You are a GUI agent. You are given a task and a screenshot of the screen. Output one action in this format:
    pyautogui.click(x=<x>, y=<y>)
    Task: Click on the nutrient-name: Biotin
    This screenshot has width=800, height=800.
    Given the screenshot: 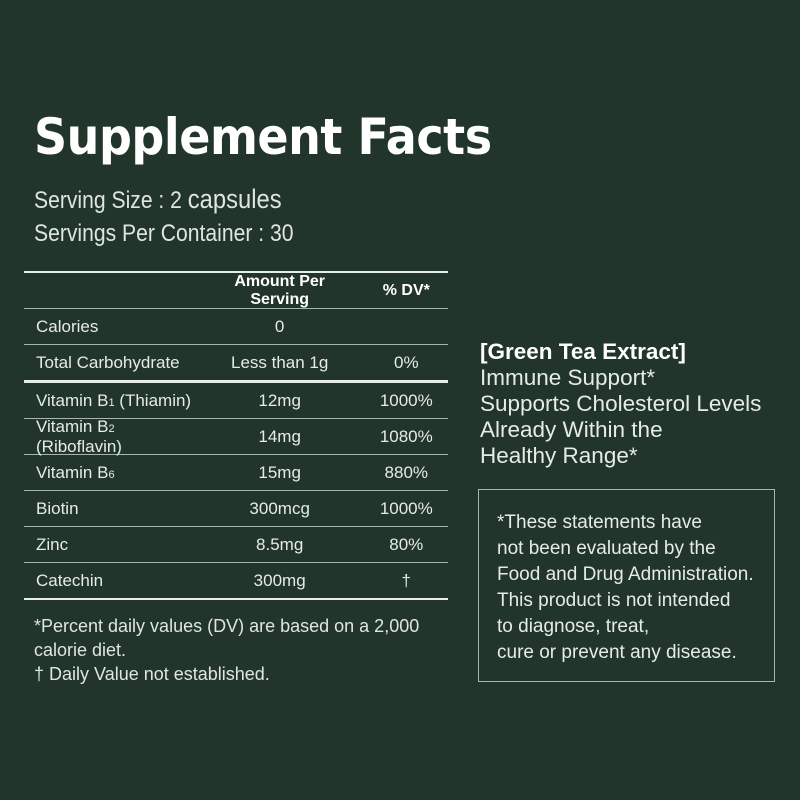 What is the action you would take?
    pyautogui.click(x=57, y=508)
    